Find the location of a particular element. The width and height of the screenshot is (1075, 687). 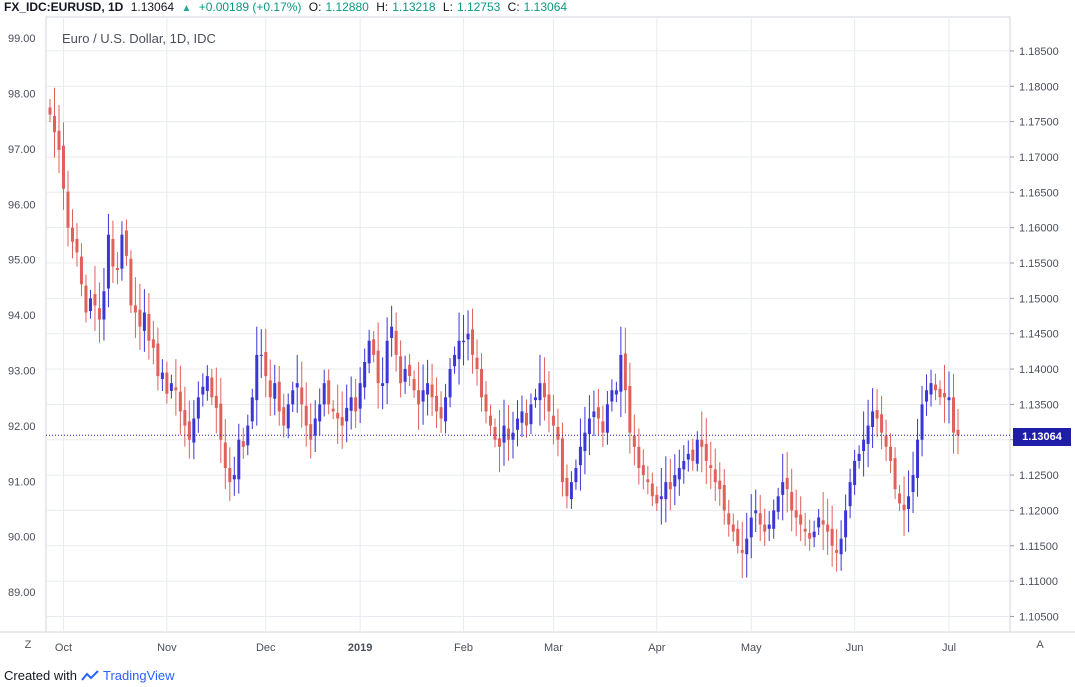

high-label: H: is located at coordinates (382, 7).